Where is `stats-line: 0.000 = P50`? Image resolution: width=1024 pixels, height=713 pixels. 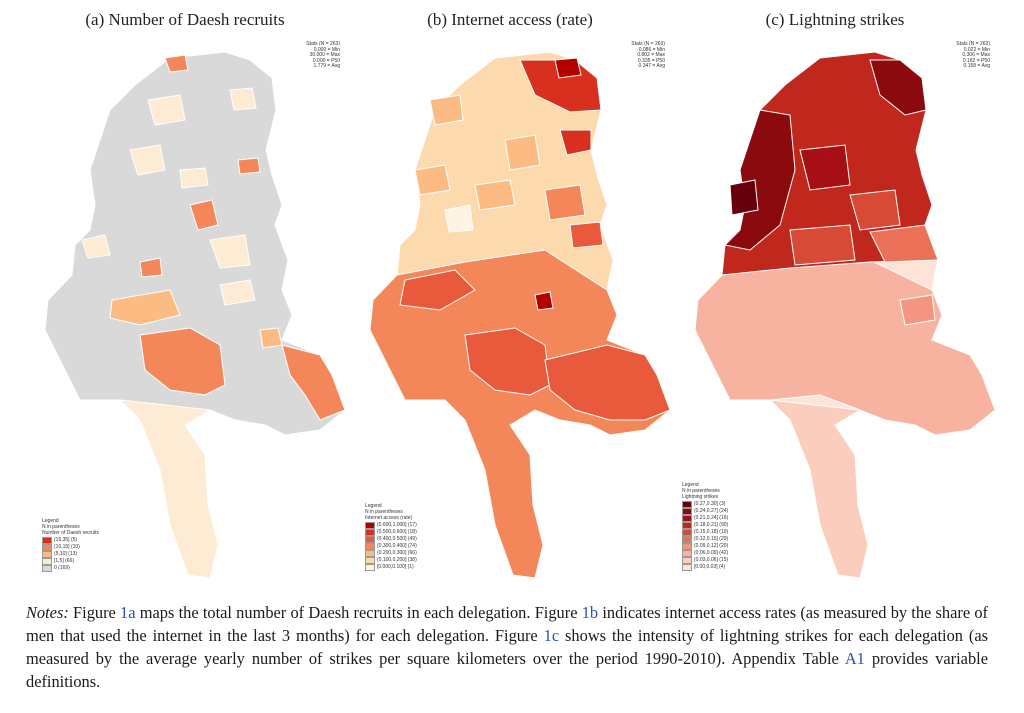 stats-line: 0.000 = P50 is located at coordinates (326, 60).